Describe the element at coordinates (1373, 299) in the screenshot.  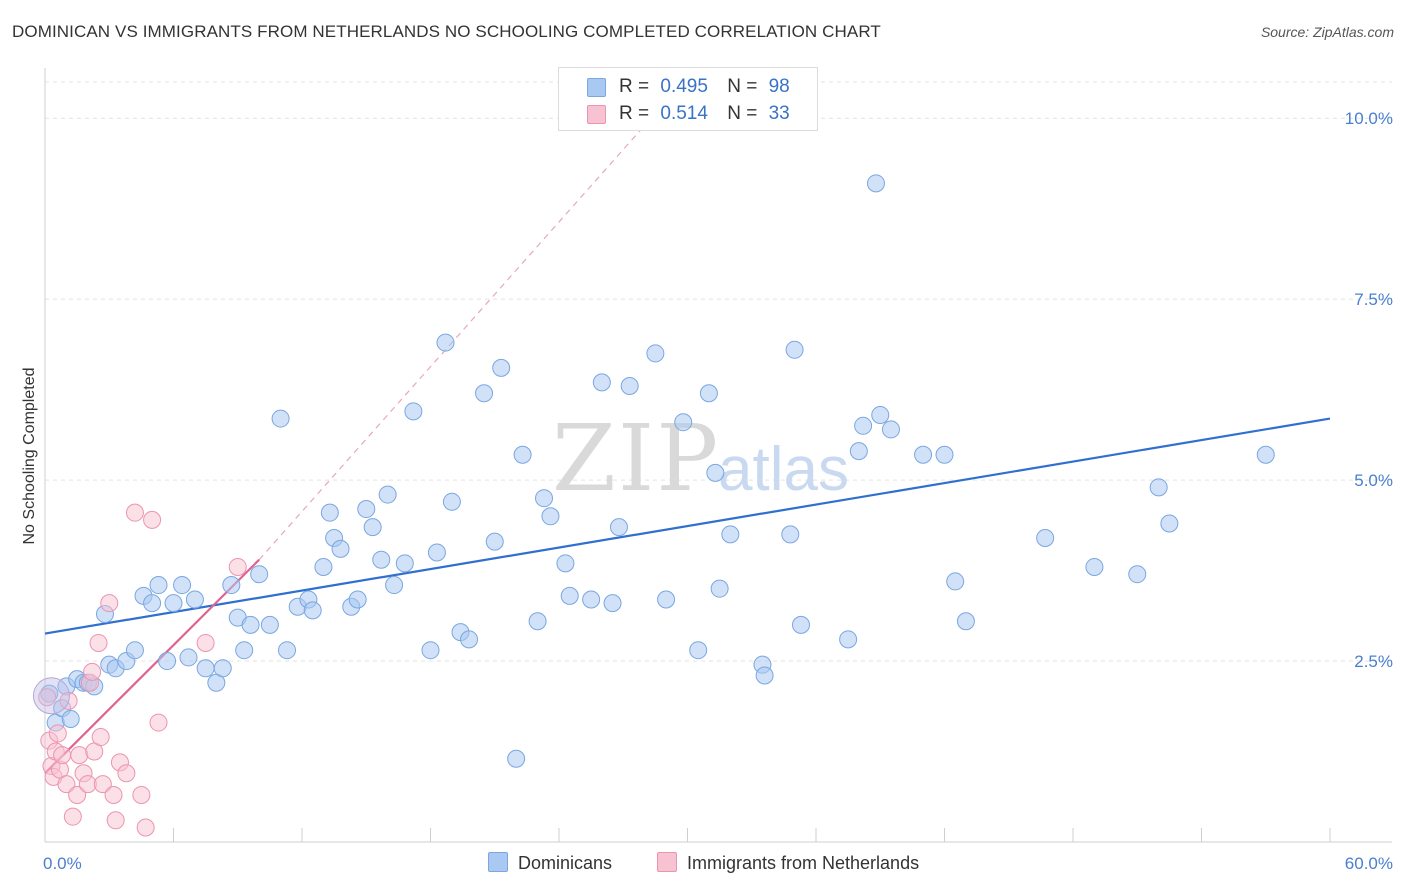
I see `y-tick-label: 7.5%` at that location.